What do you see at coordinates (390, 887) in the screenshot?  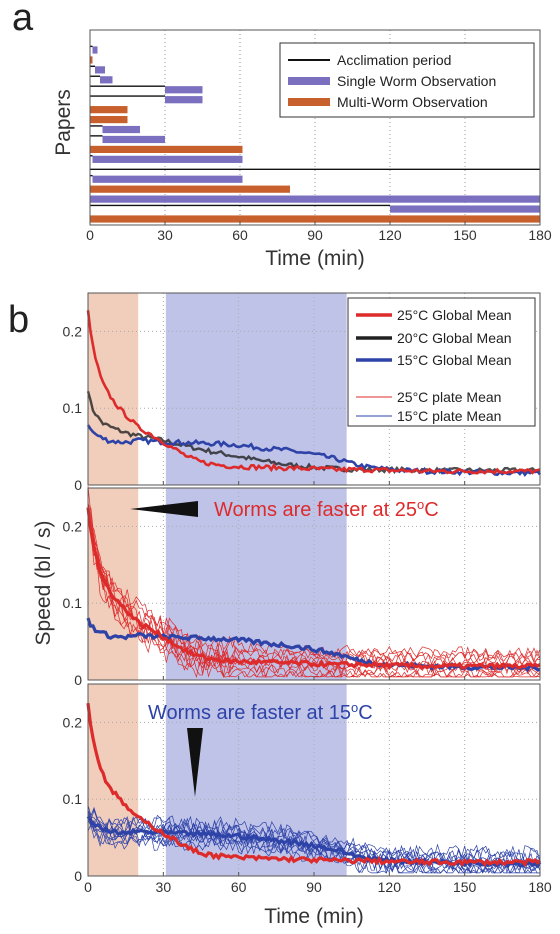 I see `panel-b-xtick-label: 120` at bounding box center [390, 887].